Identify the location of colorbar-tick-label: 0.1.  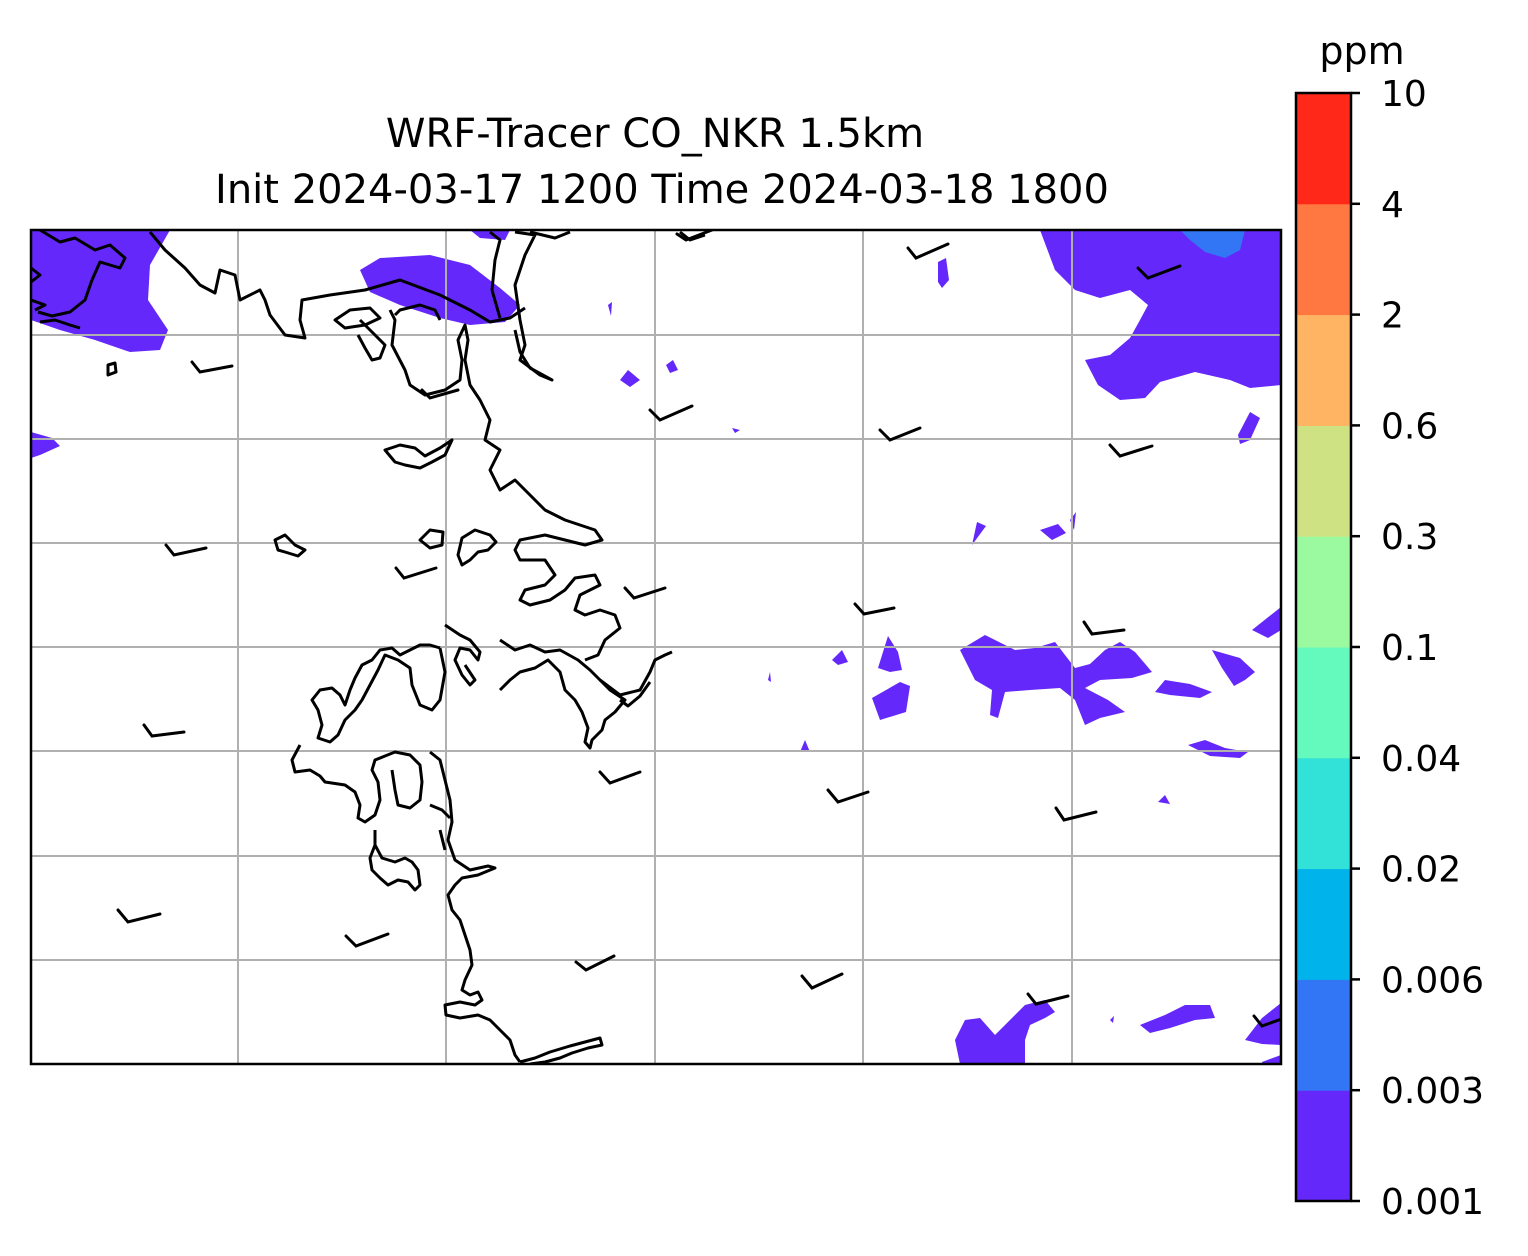
(1409, 648).